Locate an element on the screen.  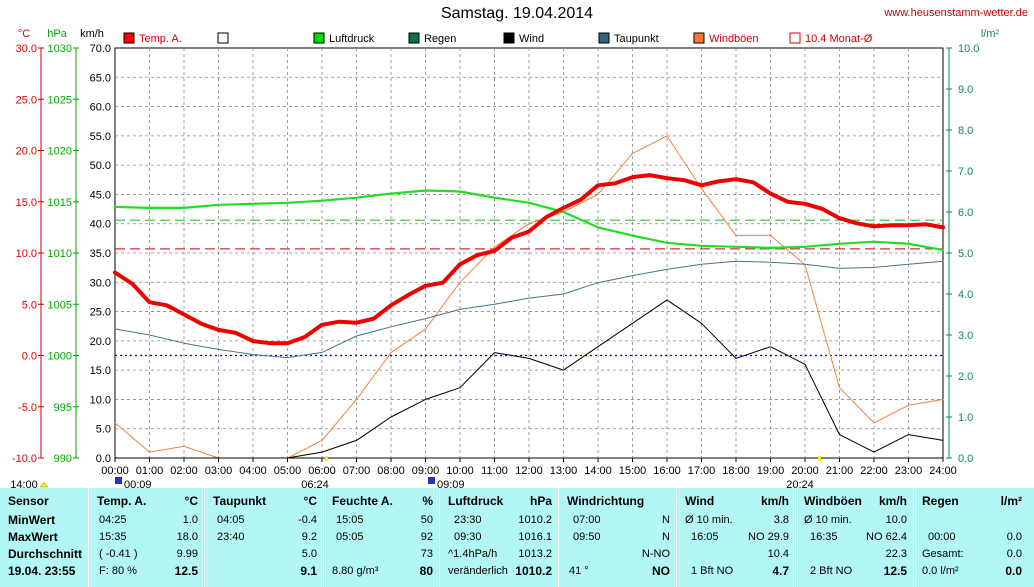
sensor-header: Sensor is located at coordinates (28, 501).